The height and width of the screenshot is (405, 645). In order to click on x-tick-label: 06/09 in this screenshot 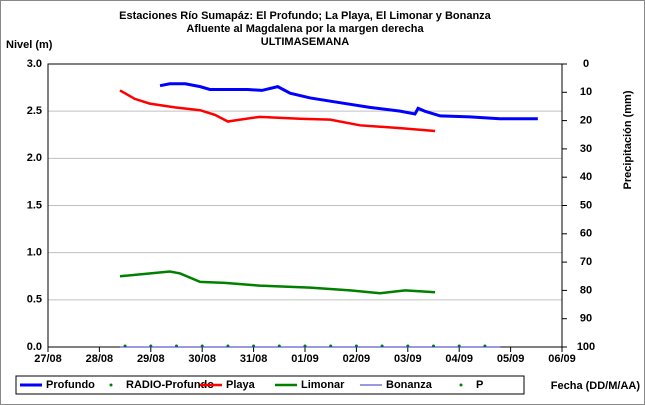, I will do `click(562, 359)`.